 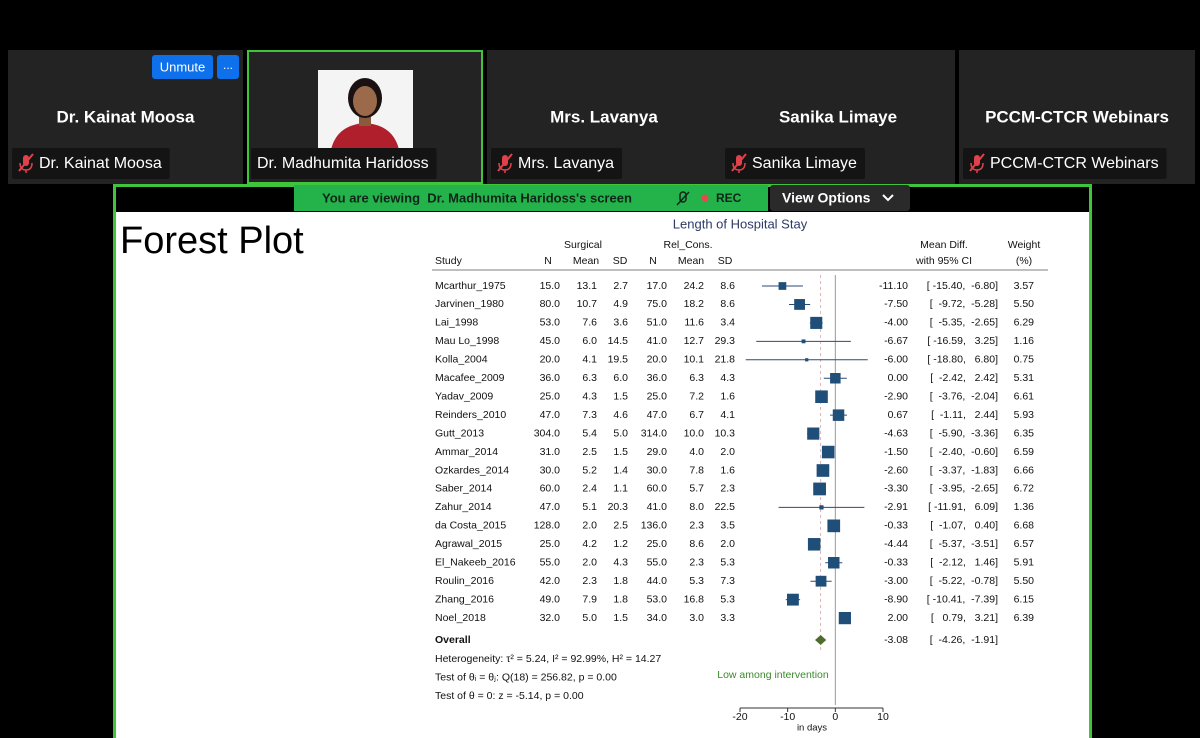 What do you see at coordinates (550, 304) in the screenshot?
I see `table-cell: 80.0` at bounding box center [550, 304].